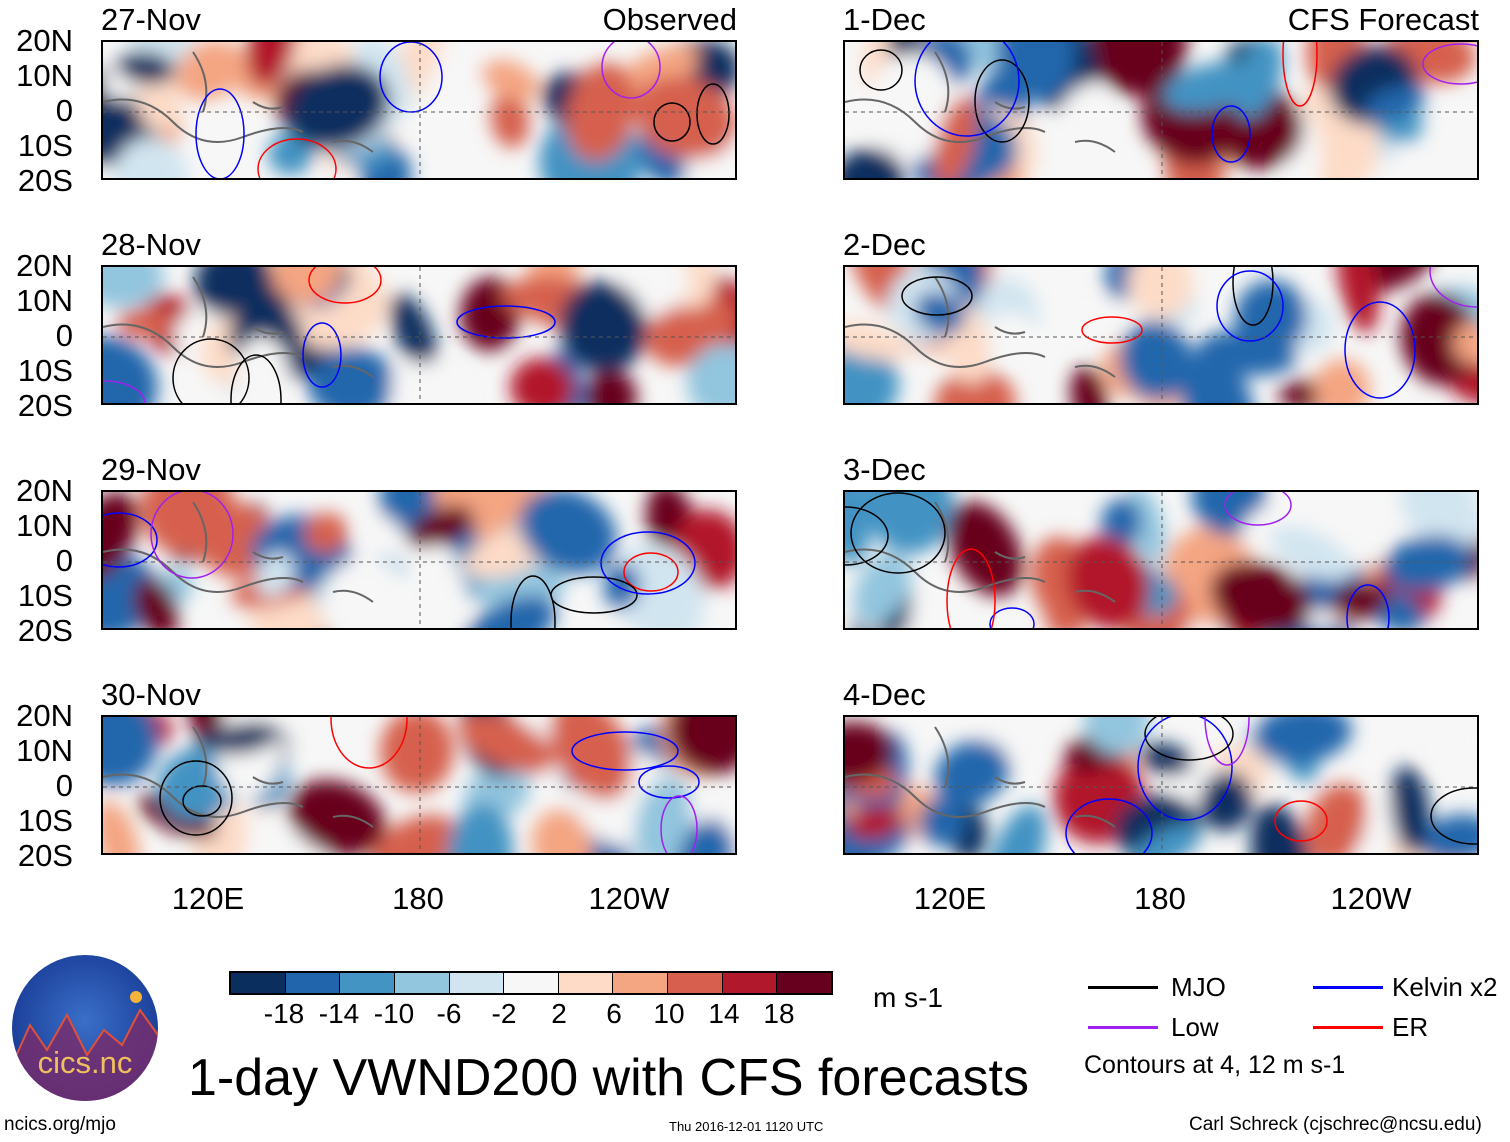 This screenshot has height=1142, width=1510. I want to click on footer-url: ncics.org/mjo, so click(60, 1124).